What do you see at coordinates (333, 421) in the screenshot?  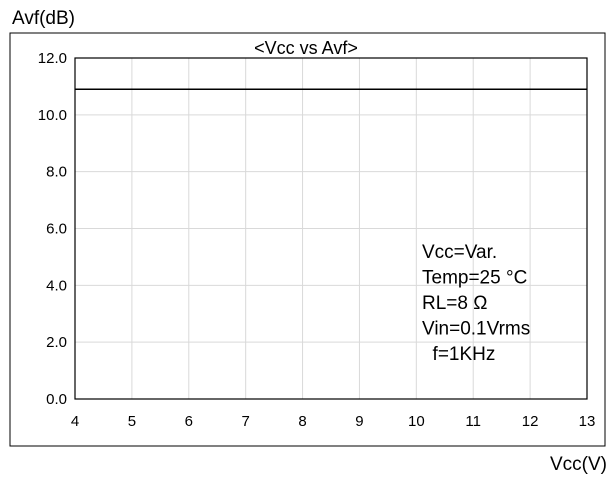 I see `x-tick-labels: 4 5 6 7 8 9 10 11 12 13` at bounding box center [333, 421].